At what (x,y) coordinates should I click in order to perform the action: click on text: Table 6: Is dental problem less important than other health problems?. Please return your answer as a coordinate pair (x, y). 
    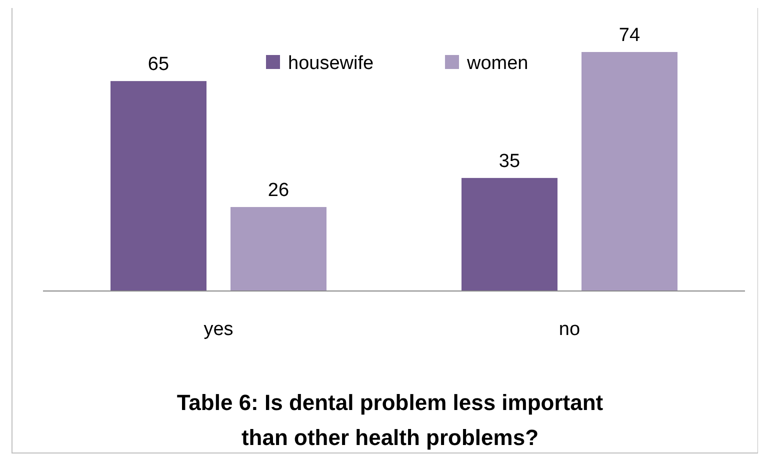
    Looking at the image, I should click on (390, 420).